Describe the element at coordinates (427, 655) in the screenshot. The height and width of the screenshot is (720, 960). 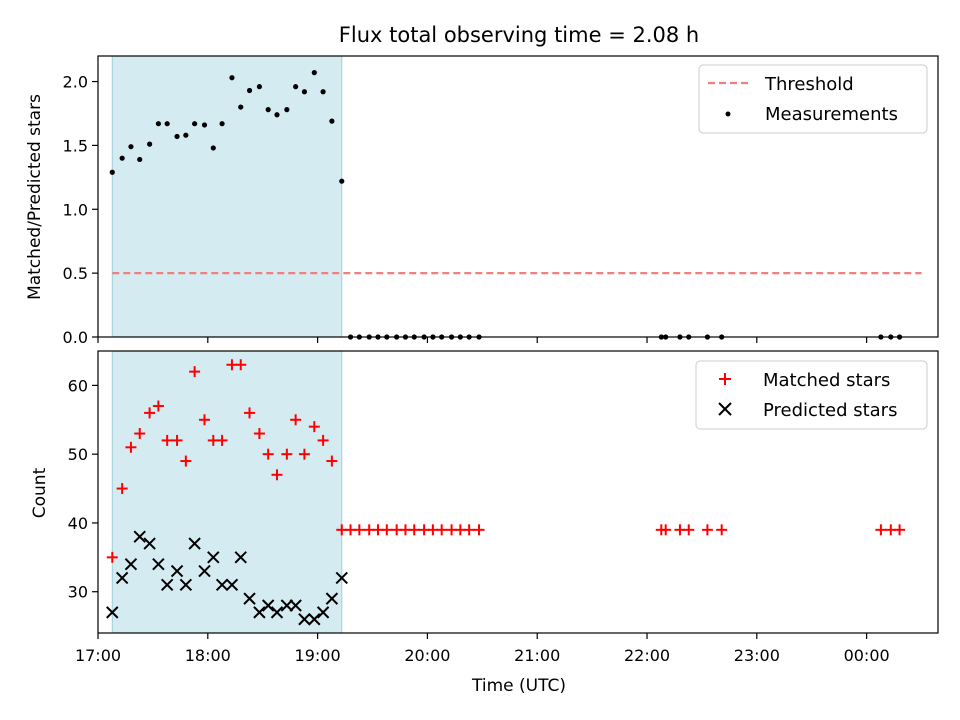
I see `x-tick-label: 20:00` at that location.